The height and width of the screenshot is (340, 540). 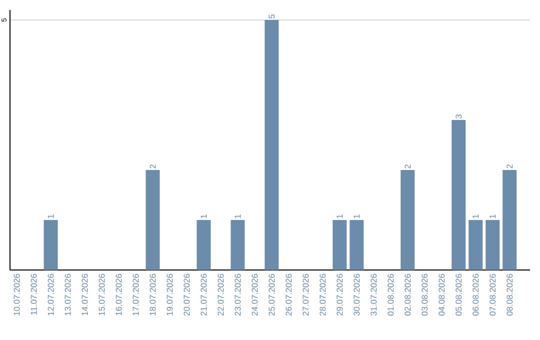 I want to click on x-tick-label: 29.07.2026, so click(x=339, y=295).